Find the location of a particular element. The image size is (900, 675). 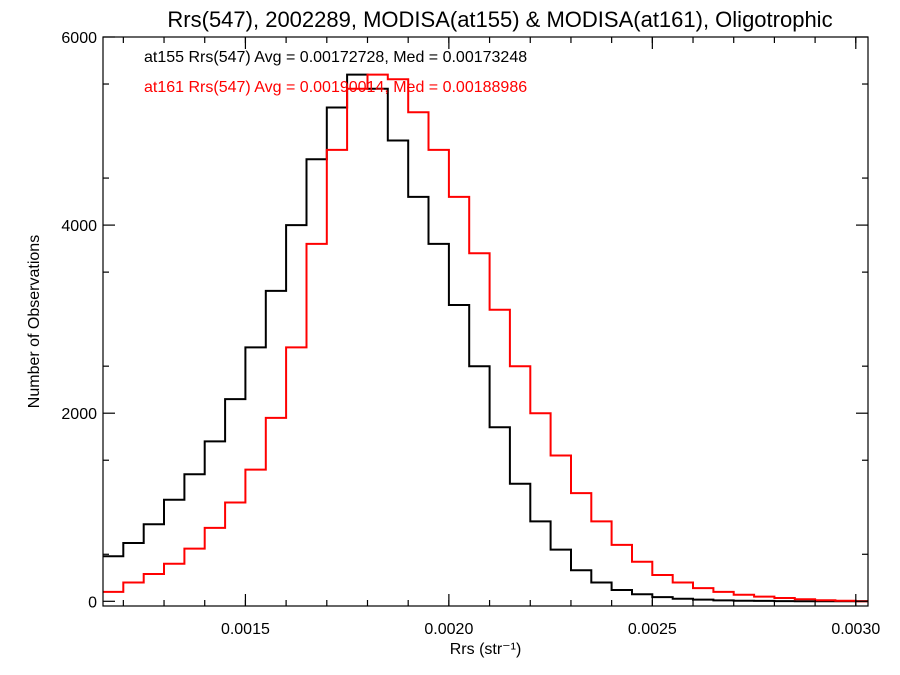

y-tick-label: 4000 is located at coordinates (79, 226).